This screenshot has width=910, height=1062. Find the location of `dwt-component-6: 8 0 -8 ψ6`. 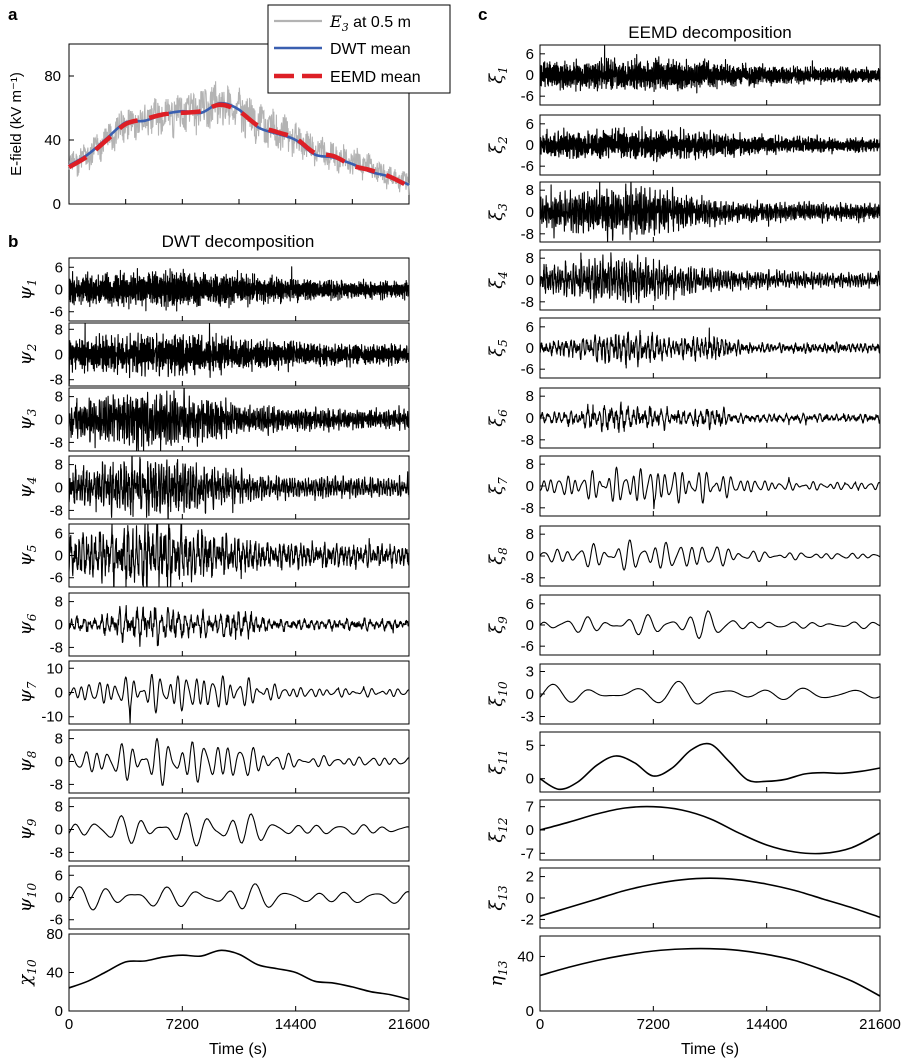

dwt-component-6: 8 0 -8 ψ6 is located at coordinates (212, 624).